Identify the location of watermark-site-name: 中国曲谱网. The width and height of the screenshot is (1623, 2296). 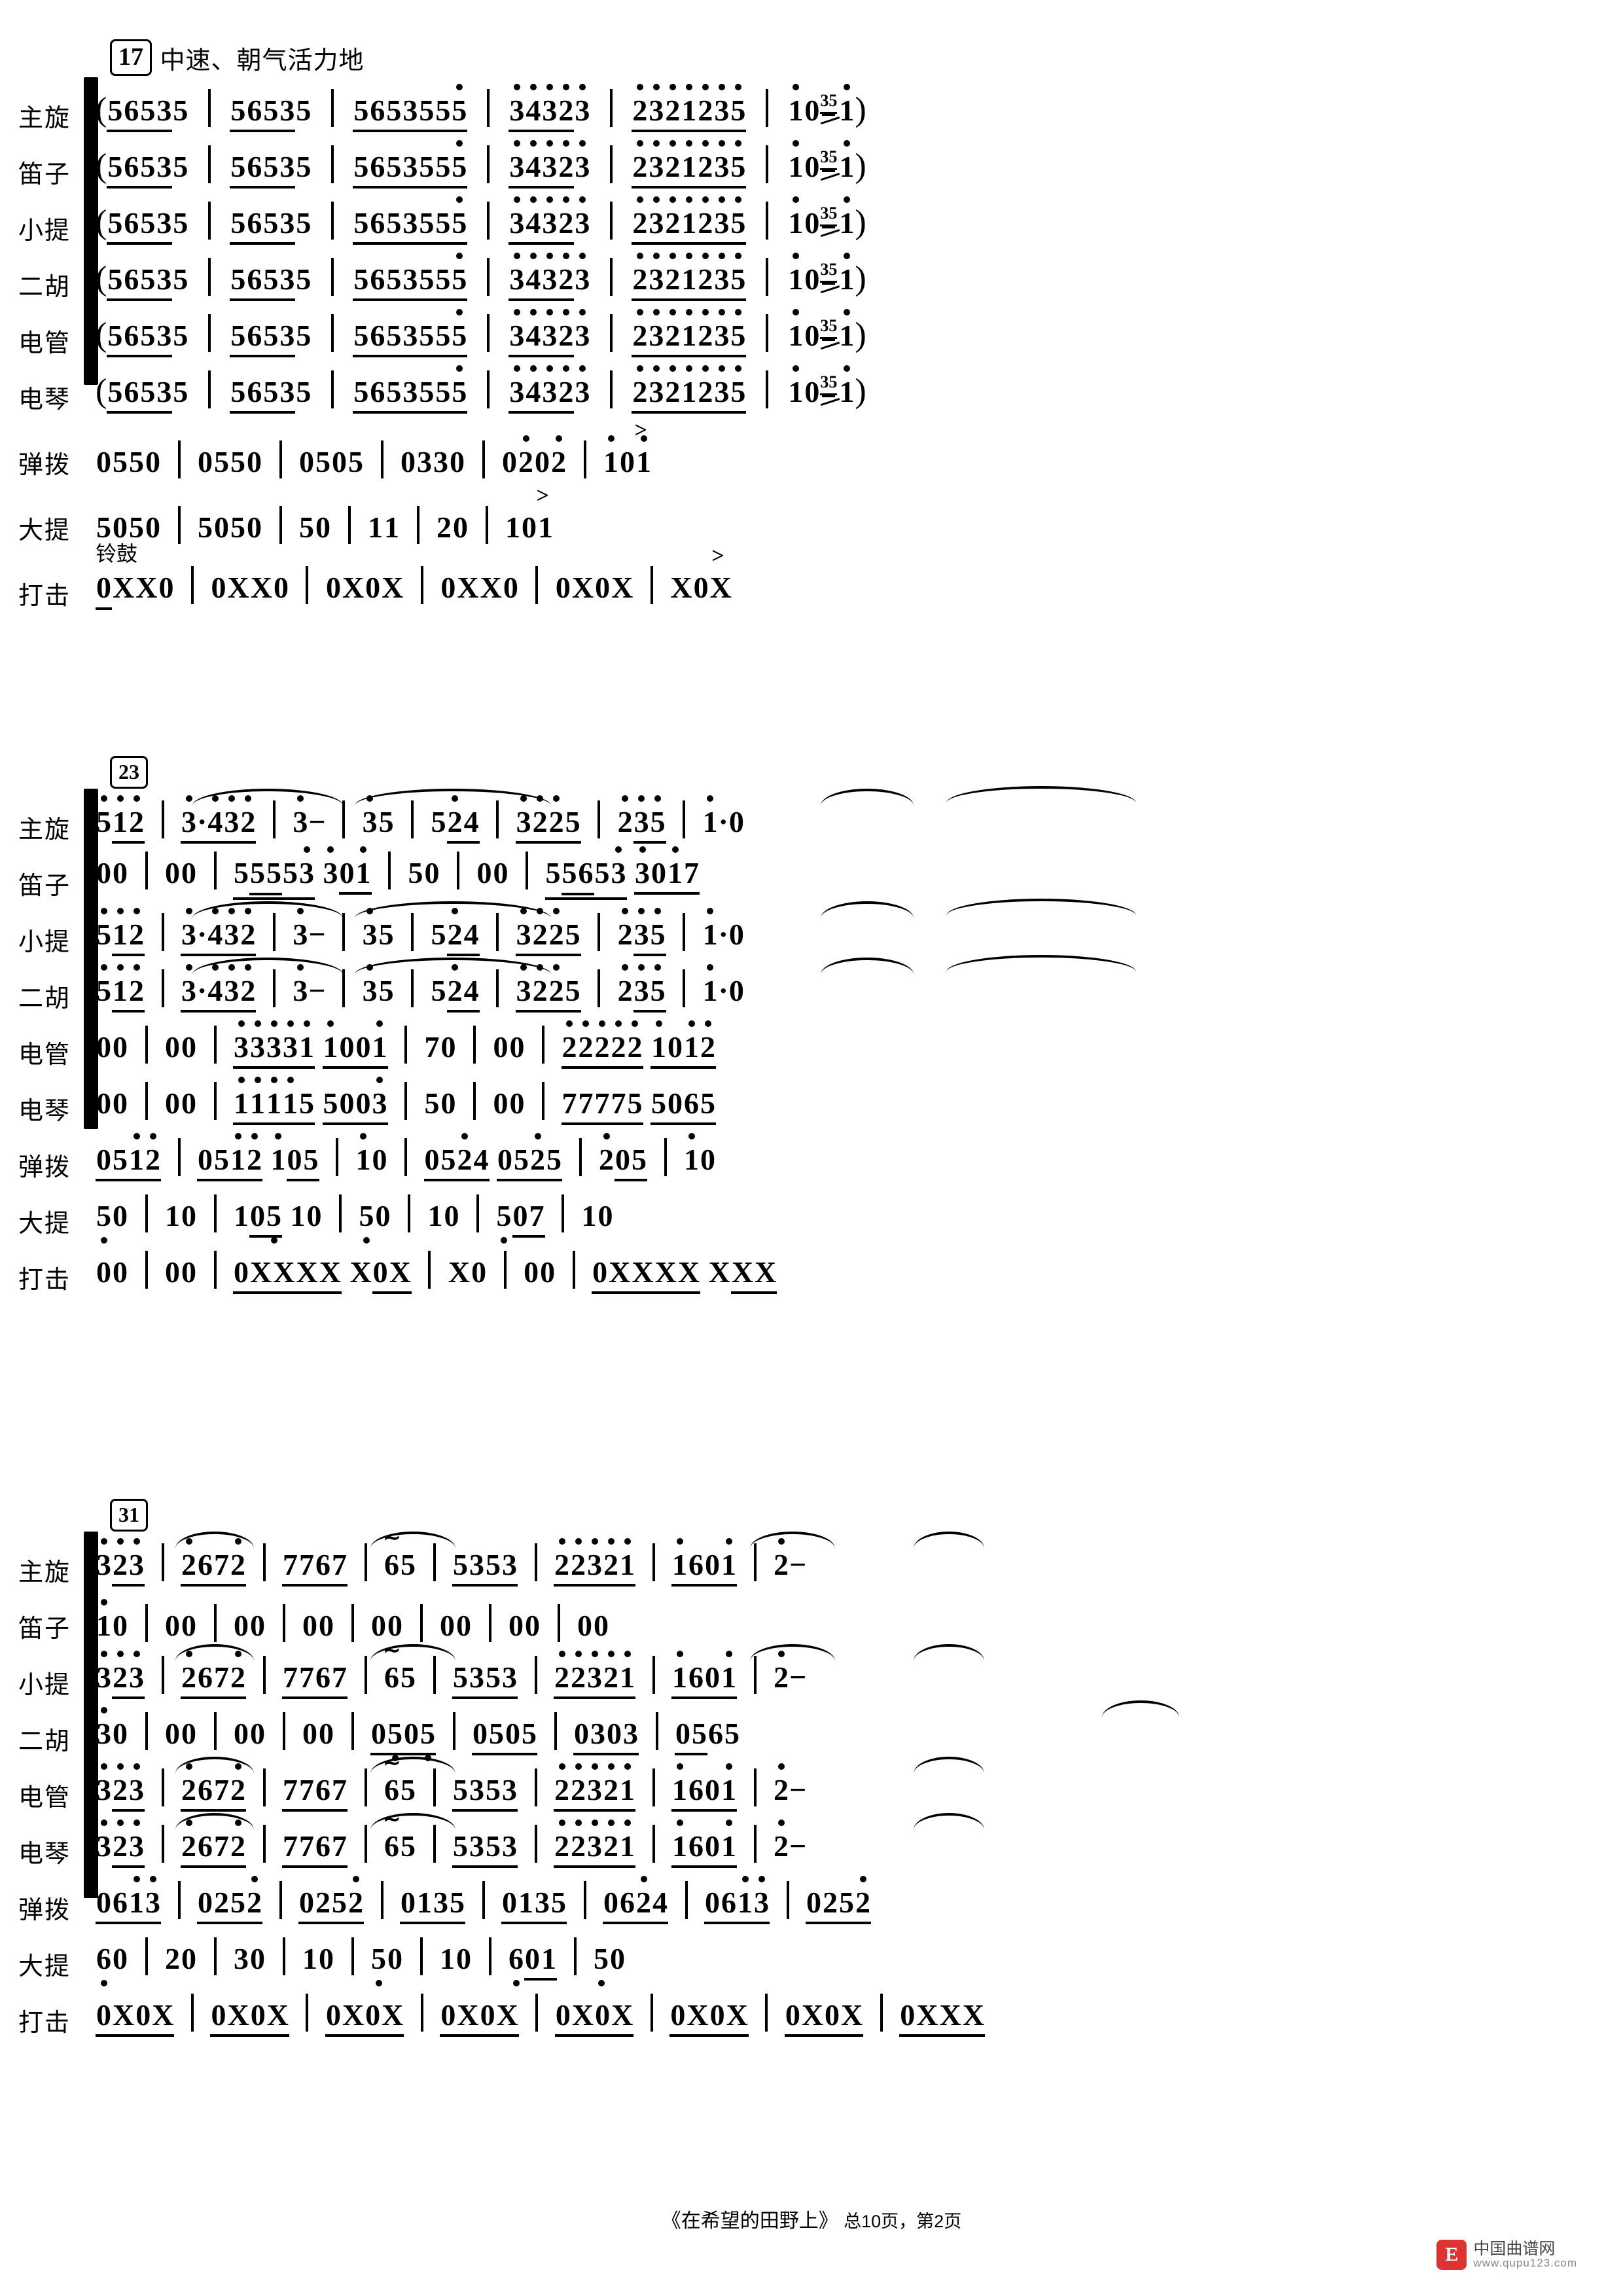
(1514, 2248).